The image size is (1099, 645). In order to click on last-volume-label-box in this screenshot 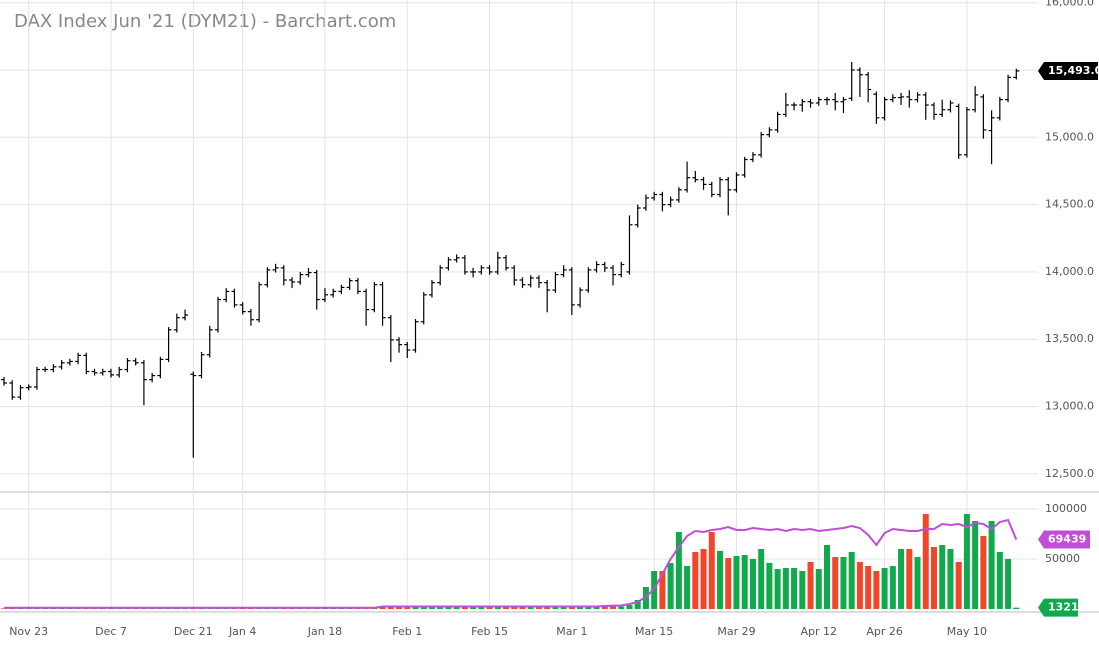, I will do `click(1058, 607)`.